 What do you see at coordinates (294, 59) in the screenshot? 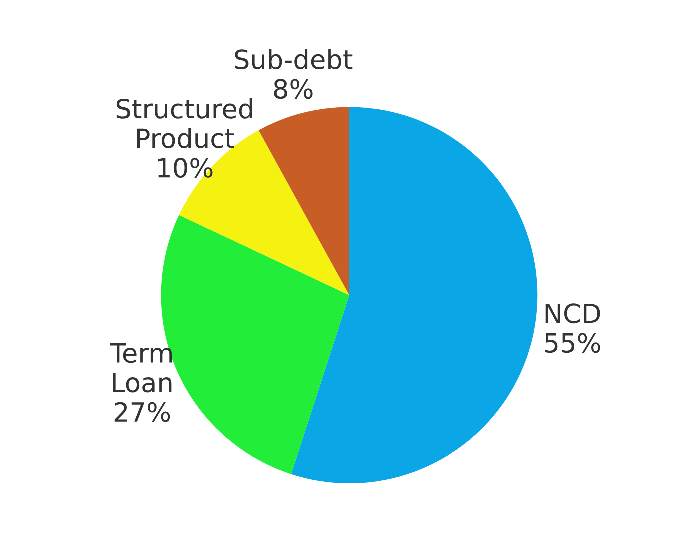
I see `slice-label: Sub-debt` at bounding box center [294, 59].